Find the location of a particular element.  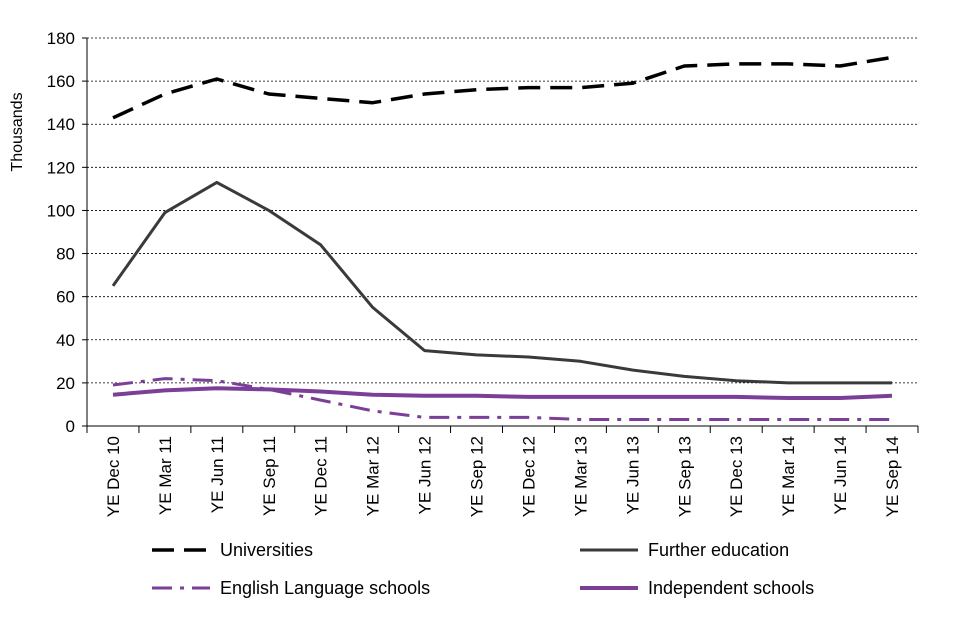

x-tick-label: YE Mar 14 is located at coordinates (788, 476).